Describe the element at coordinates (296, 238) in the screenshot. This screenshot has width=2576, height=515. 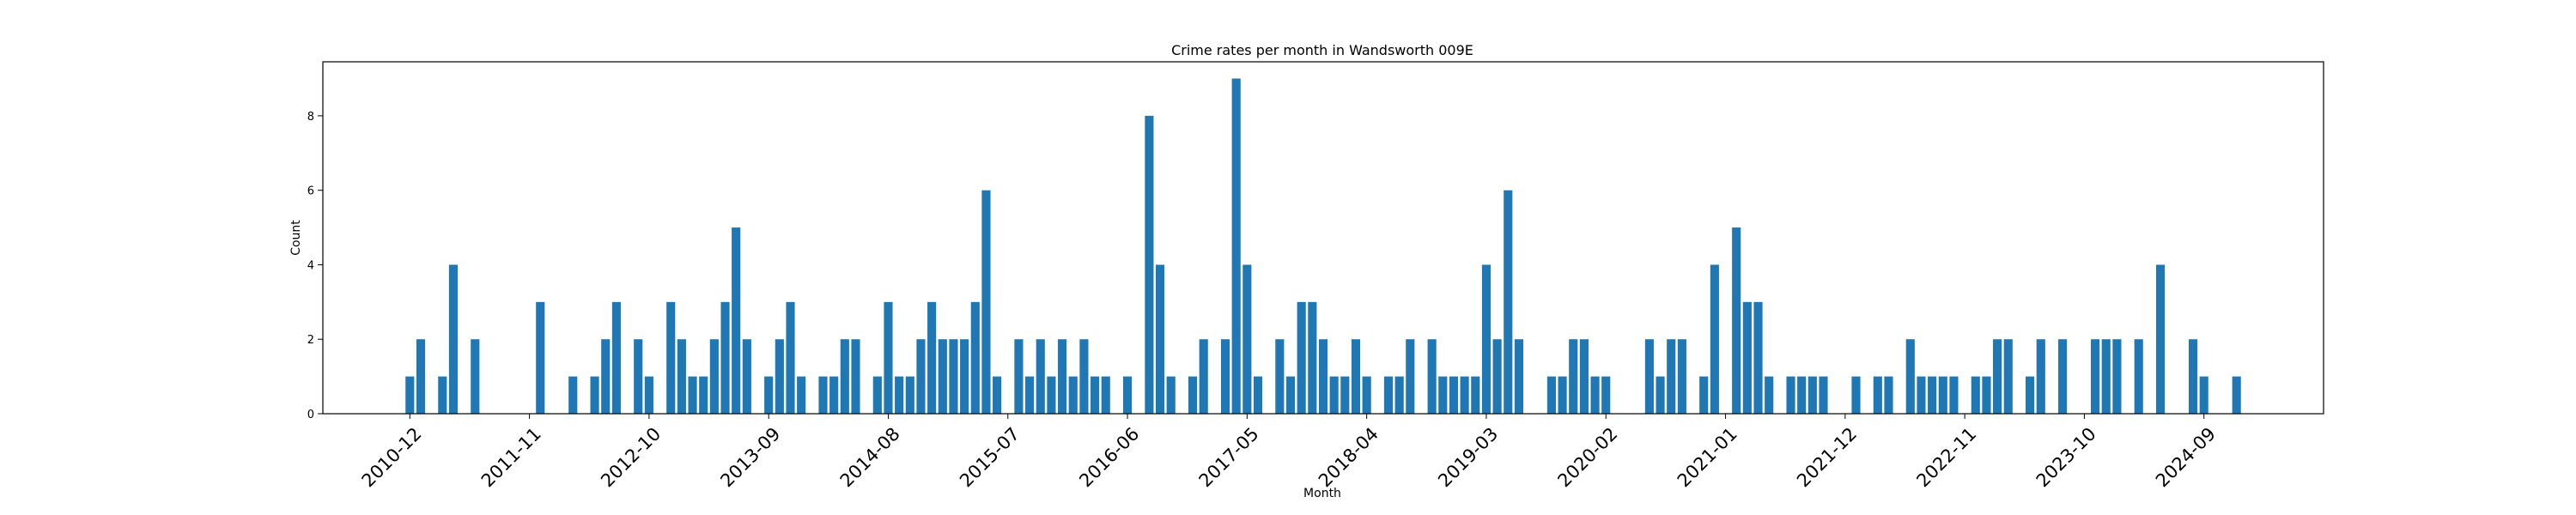
I see `y-axis-label: Count` at that location.